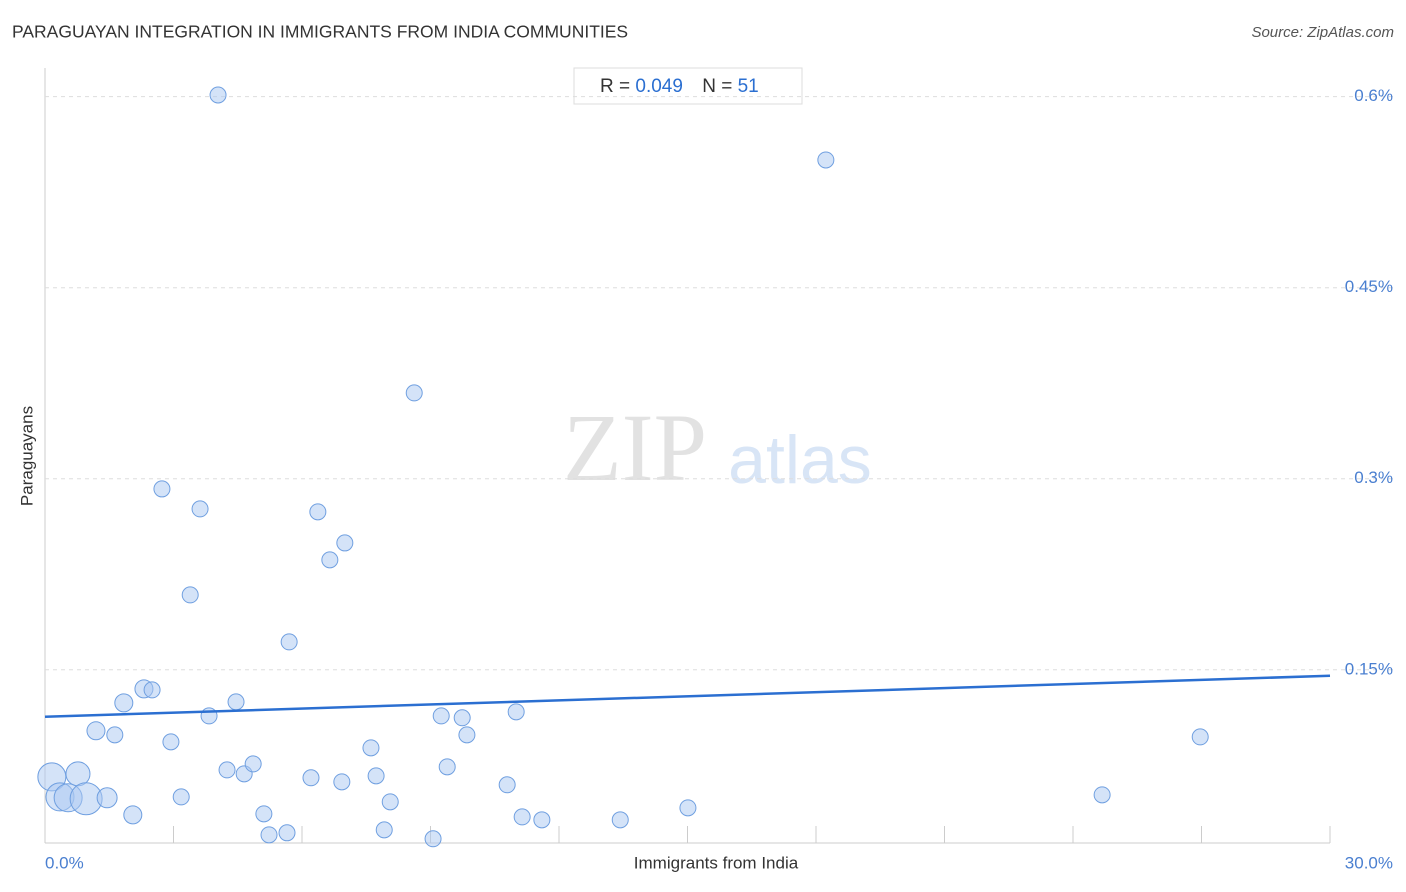 The width and height of the screenshot is (1406, 892). What do you see at coordinates (716, 862) in the screenshot?
I see `x-axis-title: Immigrants from India` at bounding box center [716, 862].